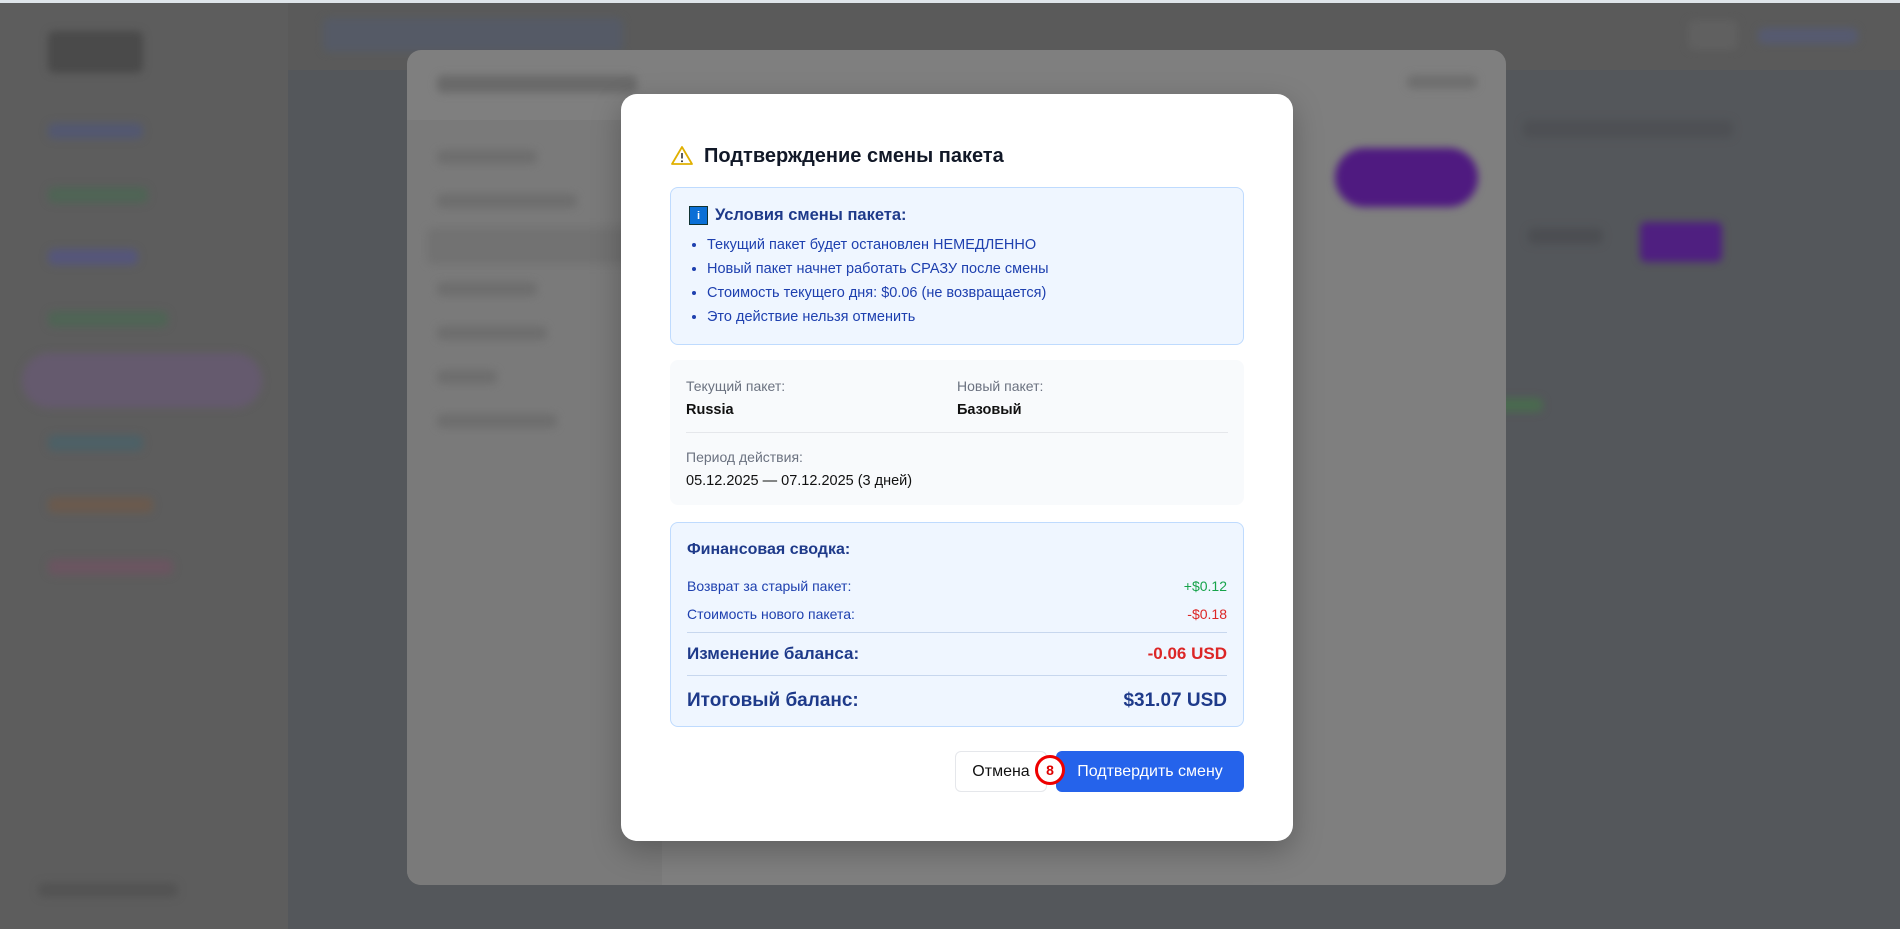 This screenshot has height=929, width=1900. Describe the element at coordinates (811, 215) in the screenshot. I see `conditions-heading-text: Условия смены пакета:` at that location.